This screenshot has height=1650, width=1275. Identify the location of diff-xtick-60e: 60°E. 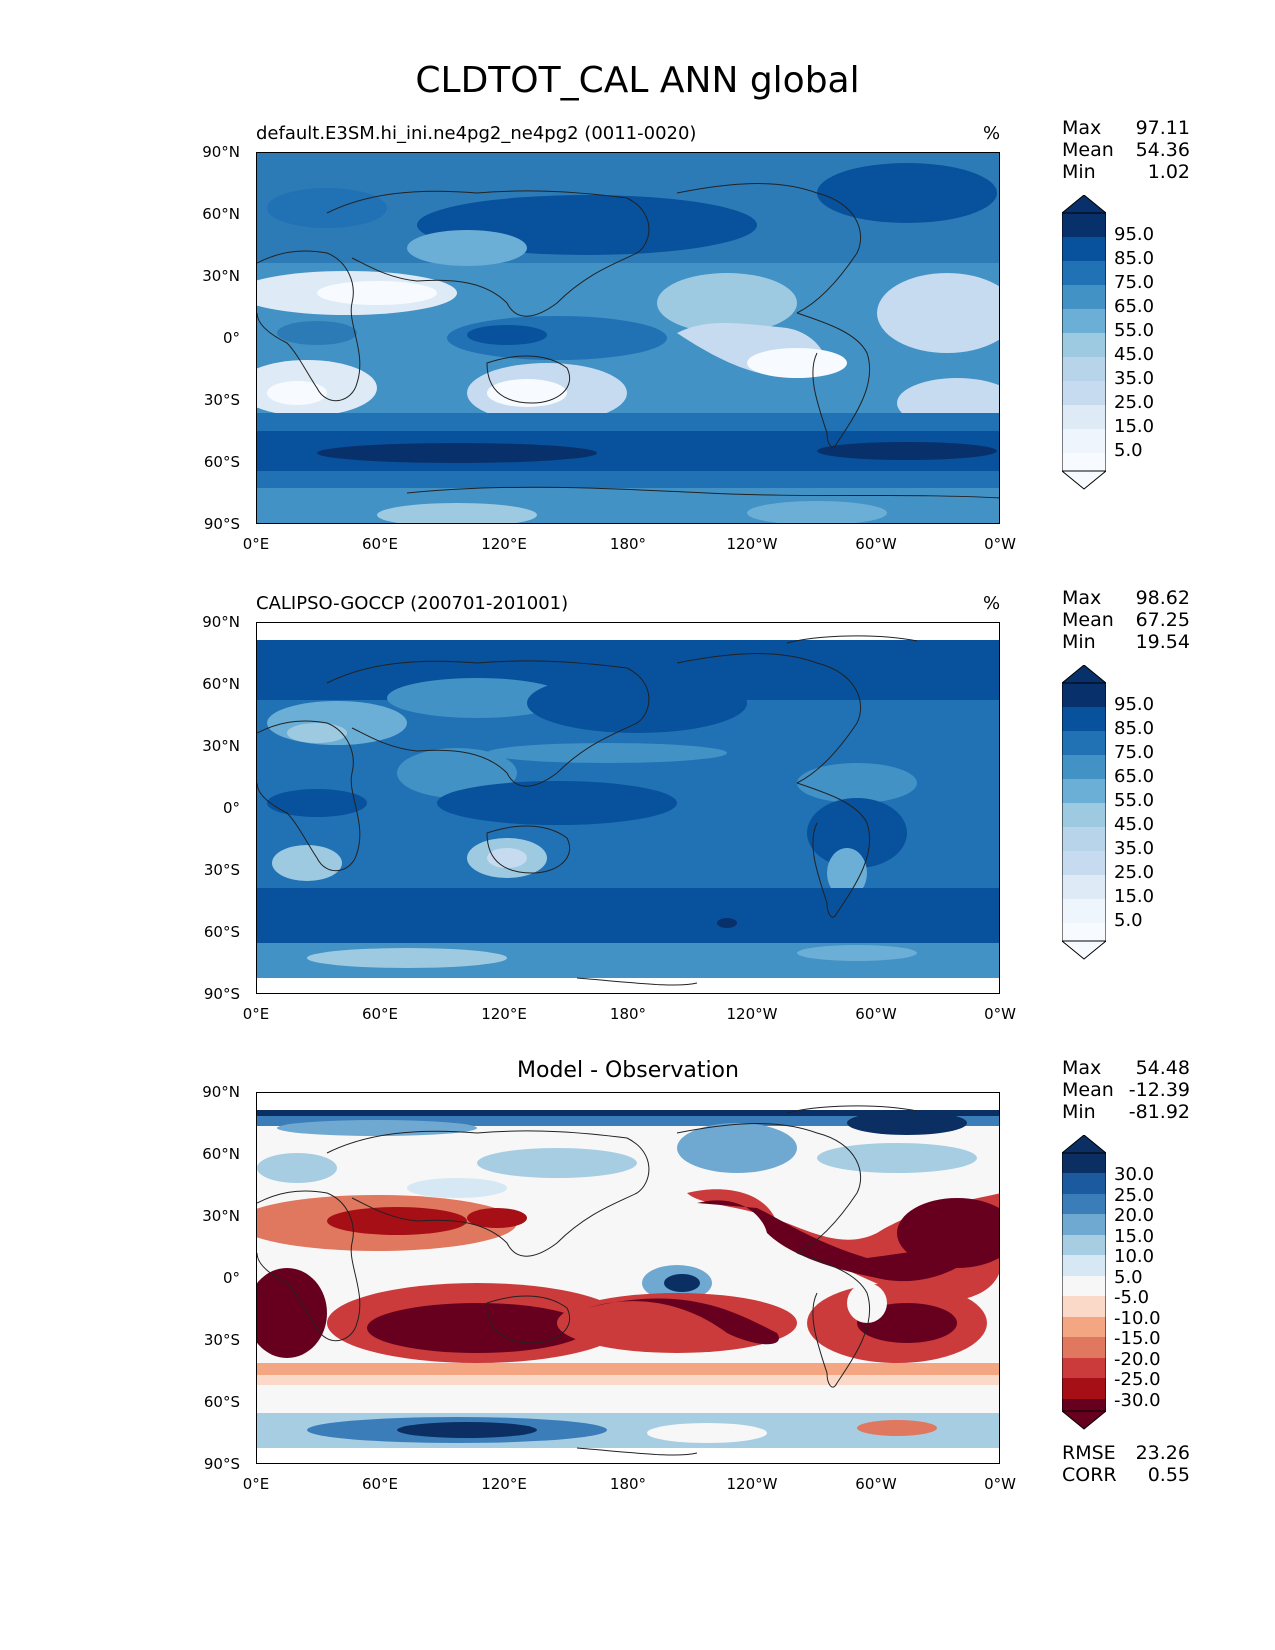
(380, 1484).